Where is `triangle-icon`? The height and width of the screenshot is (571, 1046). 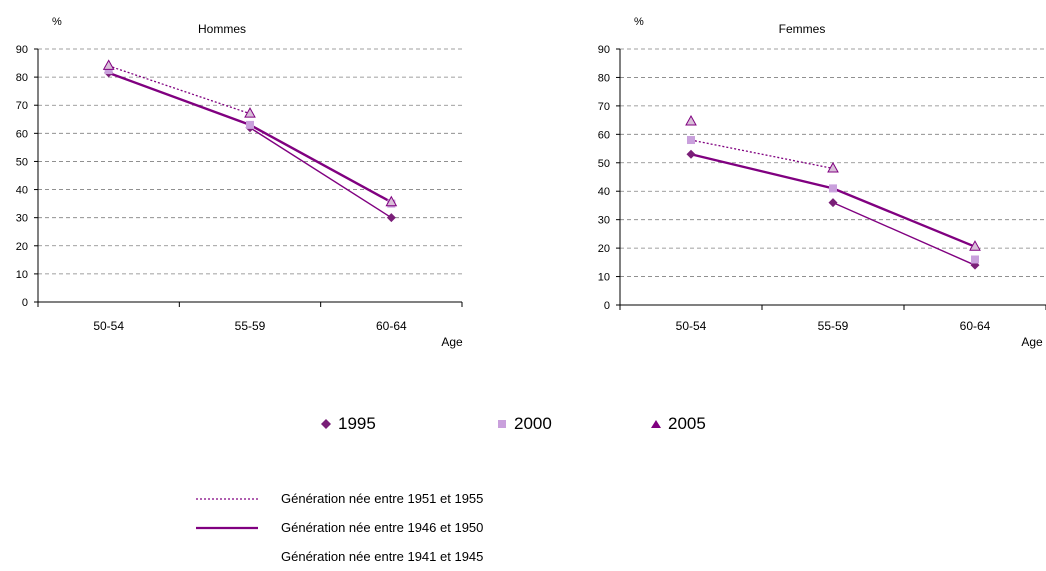 triangle-icon is located at coordinates (656, 424).